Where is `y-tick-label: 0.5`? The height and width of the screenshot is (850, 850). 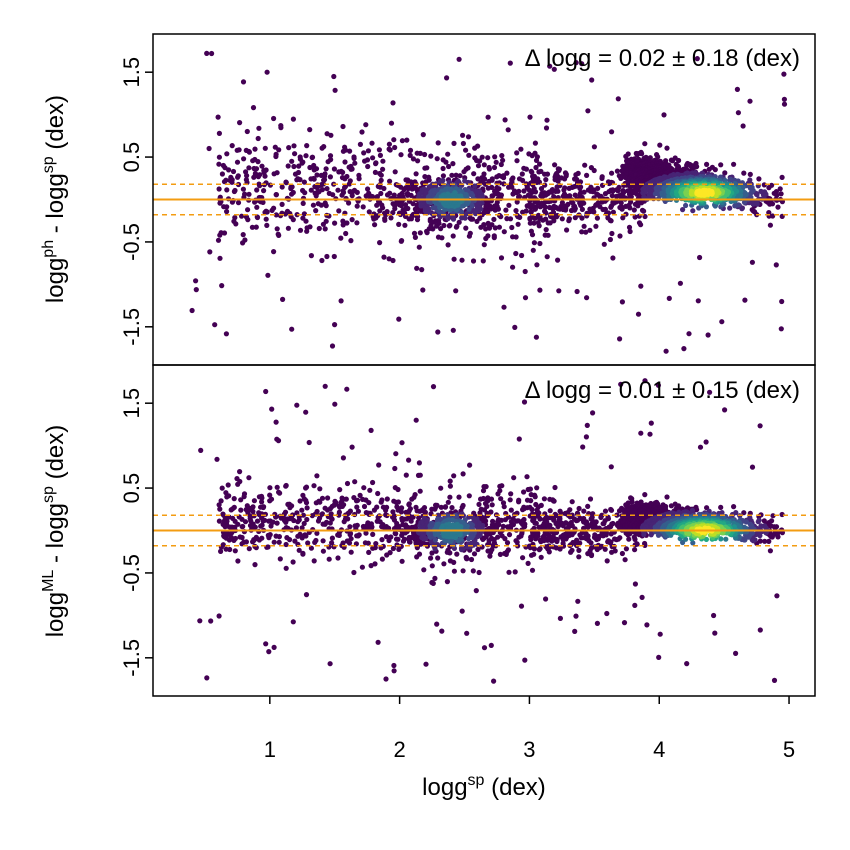 y-tick-label: 0.5 is located at coordinates (131, 157).